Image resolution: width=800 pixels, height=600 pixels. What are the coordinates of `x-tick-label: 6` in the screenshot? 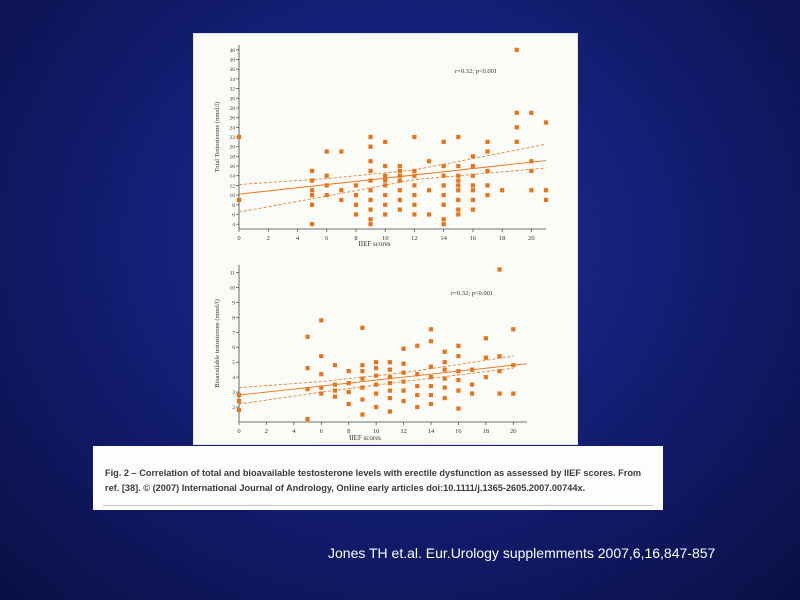 It's located at (327, 238).